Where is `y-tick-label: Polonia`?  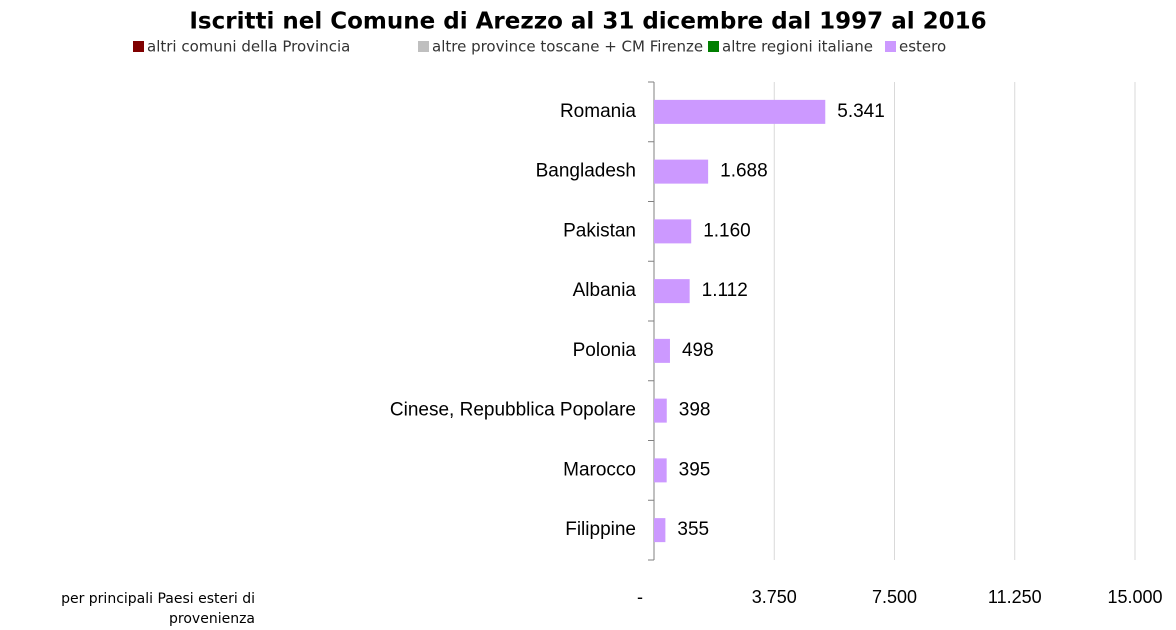 y-tick-label: Polonia is located at coordinates (605, 350).